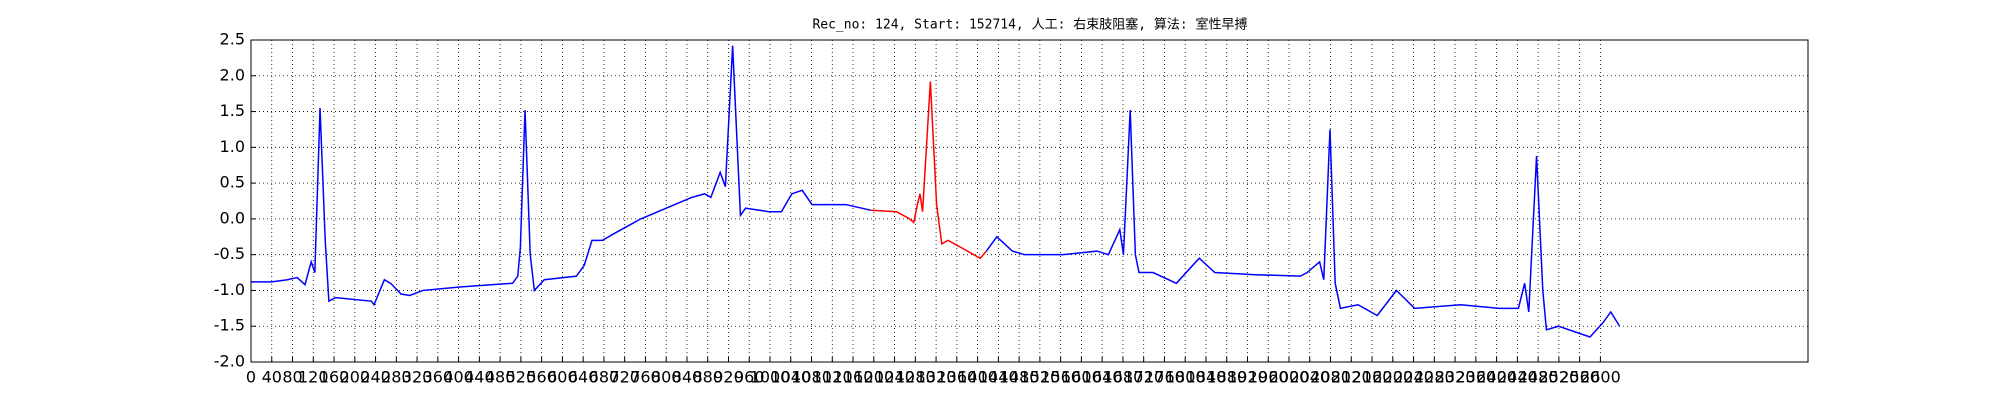 Image resolution: width=2000 pixels, height=400 pixels. I want to click on x-tick-label: 1760, so click(1164, 377).